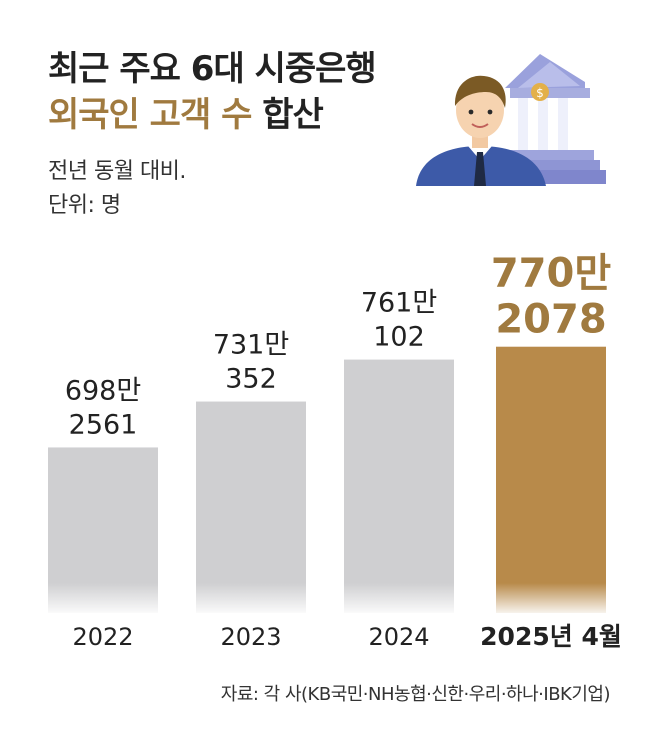 The height and width of the screenshot is (735, 658). I want to click on value-label-2-1: 102, so click(399, 337).